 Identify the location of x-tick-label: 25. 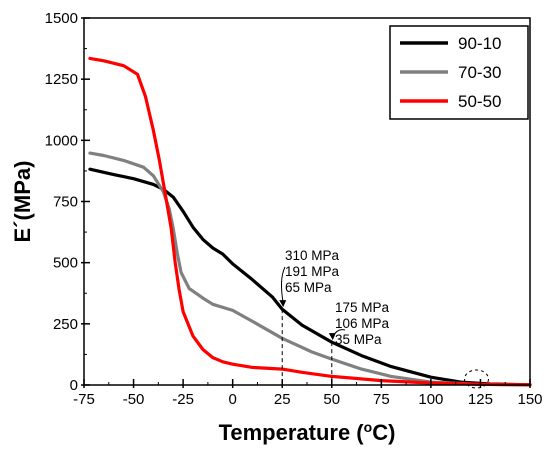
(282, 399).